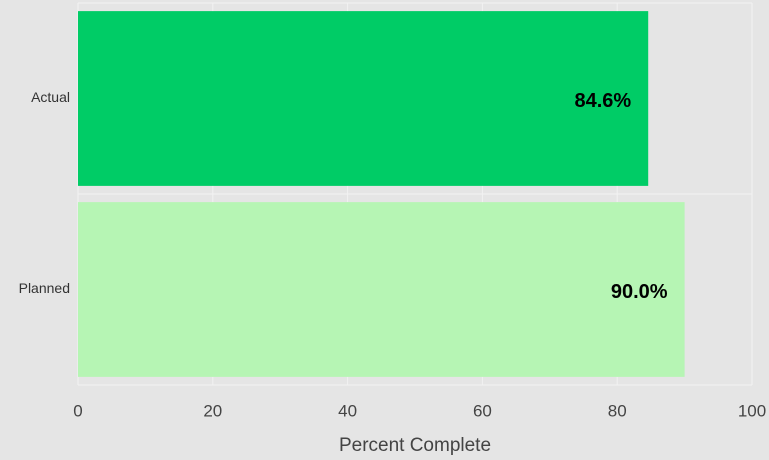  I want to click on x-tick-label: 80, so click(617, 410).